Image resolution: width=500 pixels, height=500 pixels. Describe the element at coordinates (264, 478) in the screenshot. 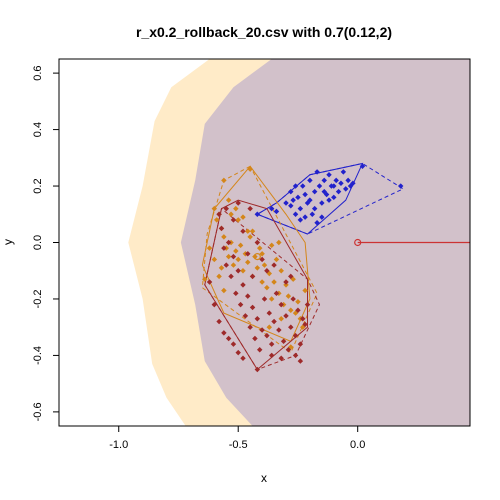

I see `x-axis-label: x` at that location.